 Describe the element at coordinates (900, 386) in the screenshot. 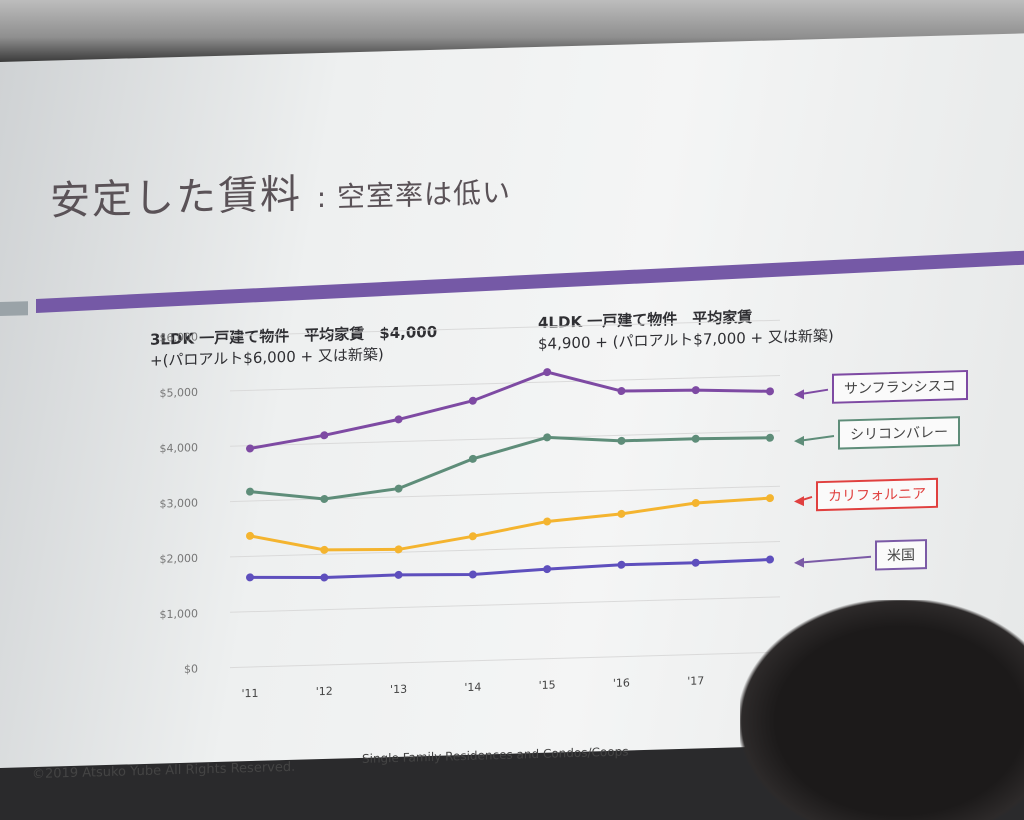

I see `legend-label: サンフランシスコ` at that location.